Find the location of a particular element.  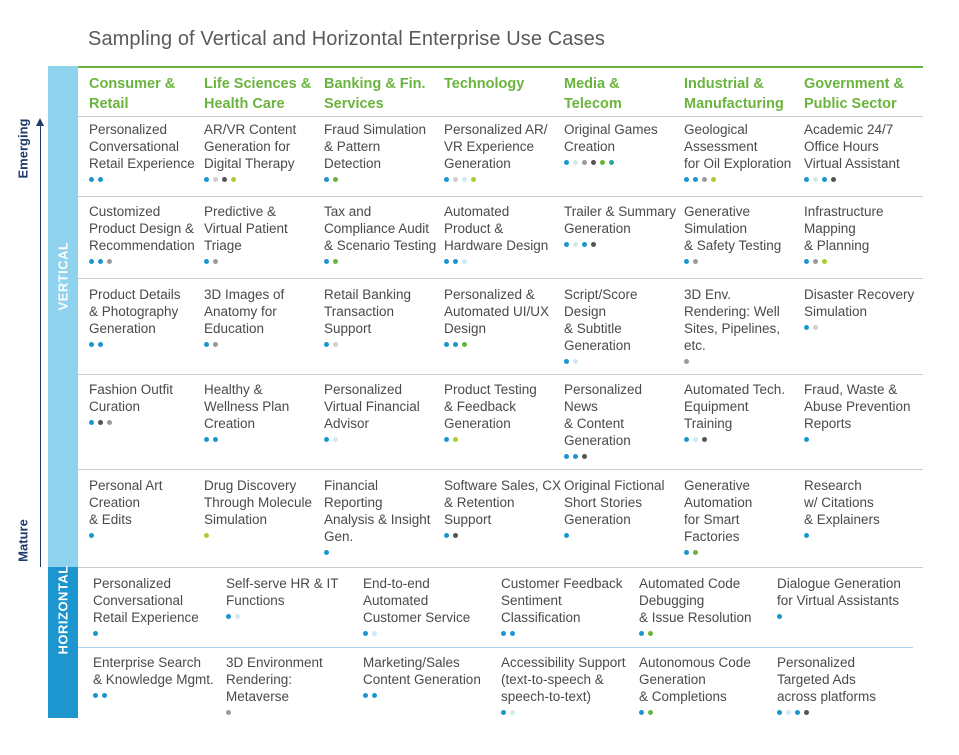

use-case-label: Personalized News & Content Generation is located at coordinates (603, 415).